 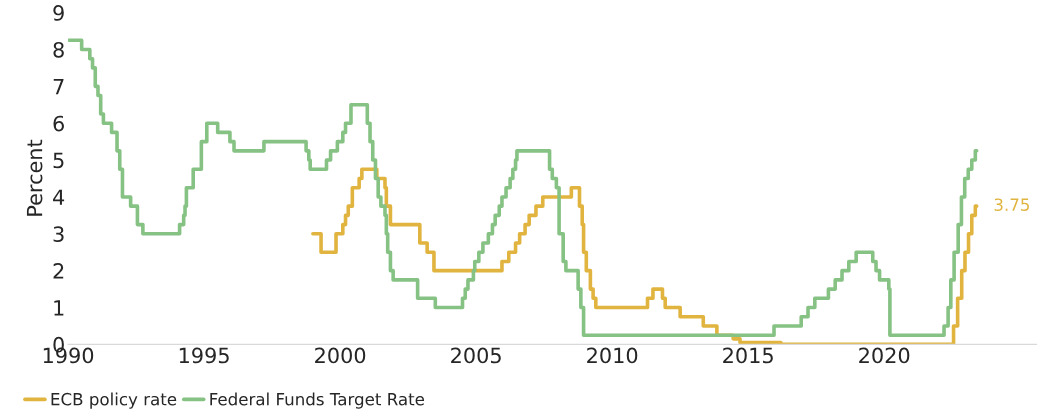 What do you see at coordinates (58, 49) in the screenshot?
I see `y-tick-label: 8` at bounding box center [58, 49].